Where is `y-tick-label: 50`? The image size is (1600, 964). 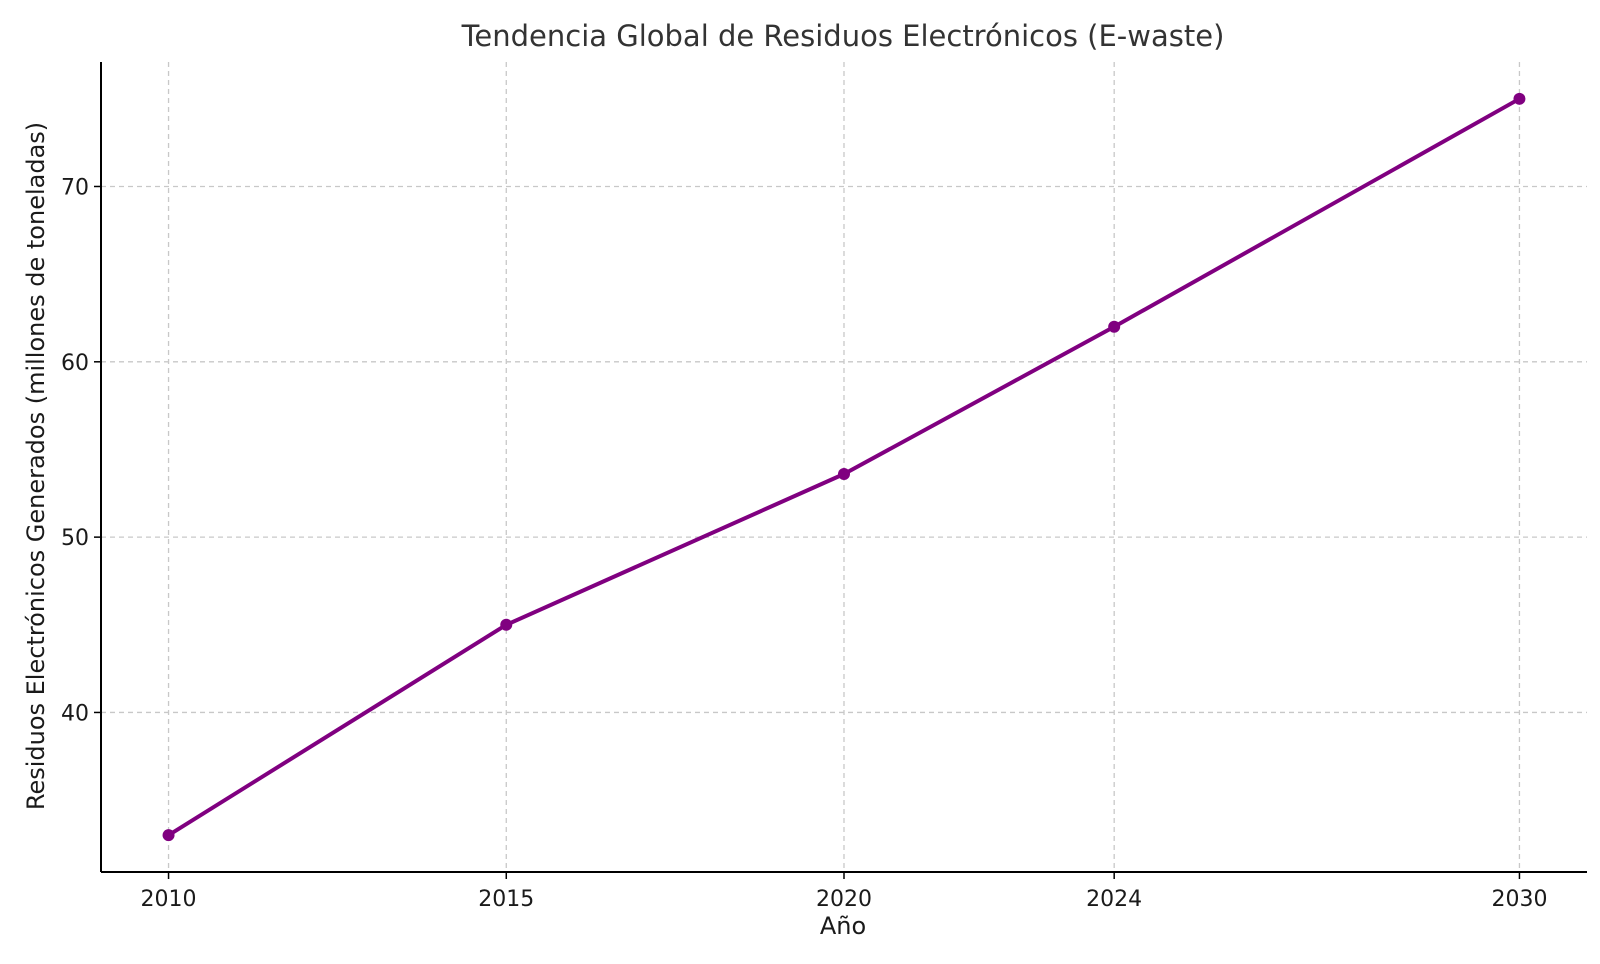
y-tick-label: 50 is located at coordinates (75, 538).